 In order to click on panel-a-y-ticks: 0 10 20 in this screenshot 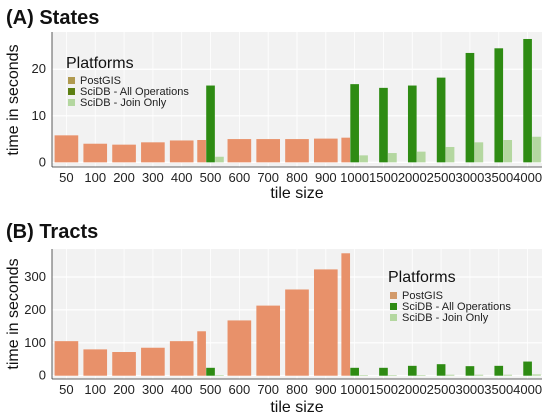, I will do `click(39, 115)`.